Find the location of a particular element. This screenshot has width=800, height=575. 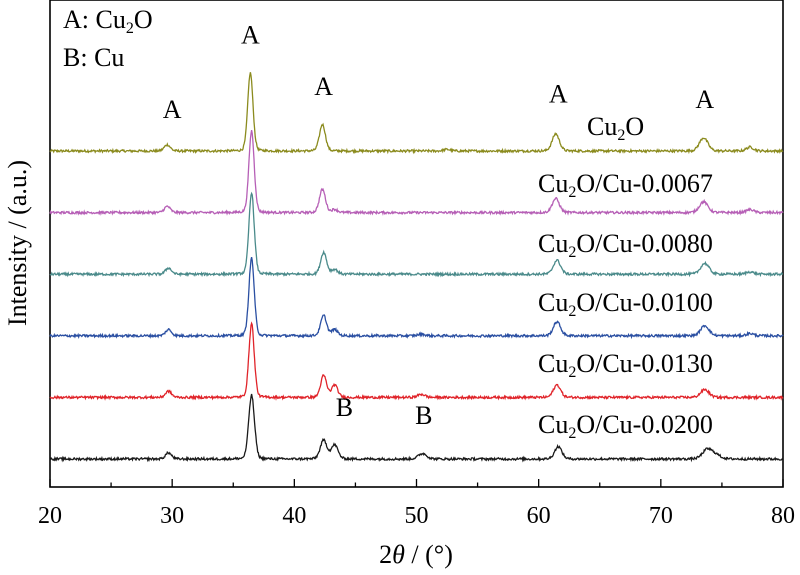

x-tick-label: 60 is located at coordinates (539, 516).